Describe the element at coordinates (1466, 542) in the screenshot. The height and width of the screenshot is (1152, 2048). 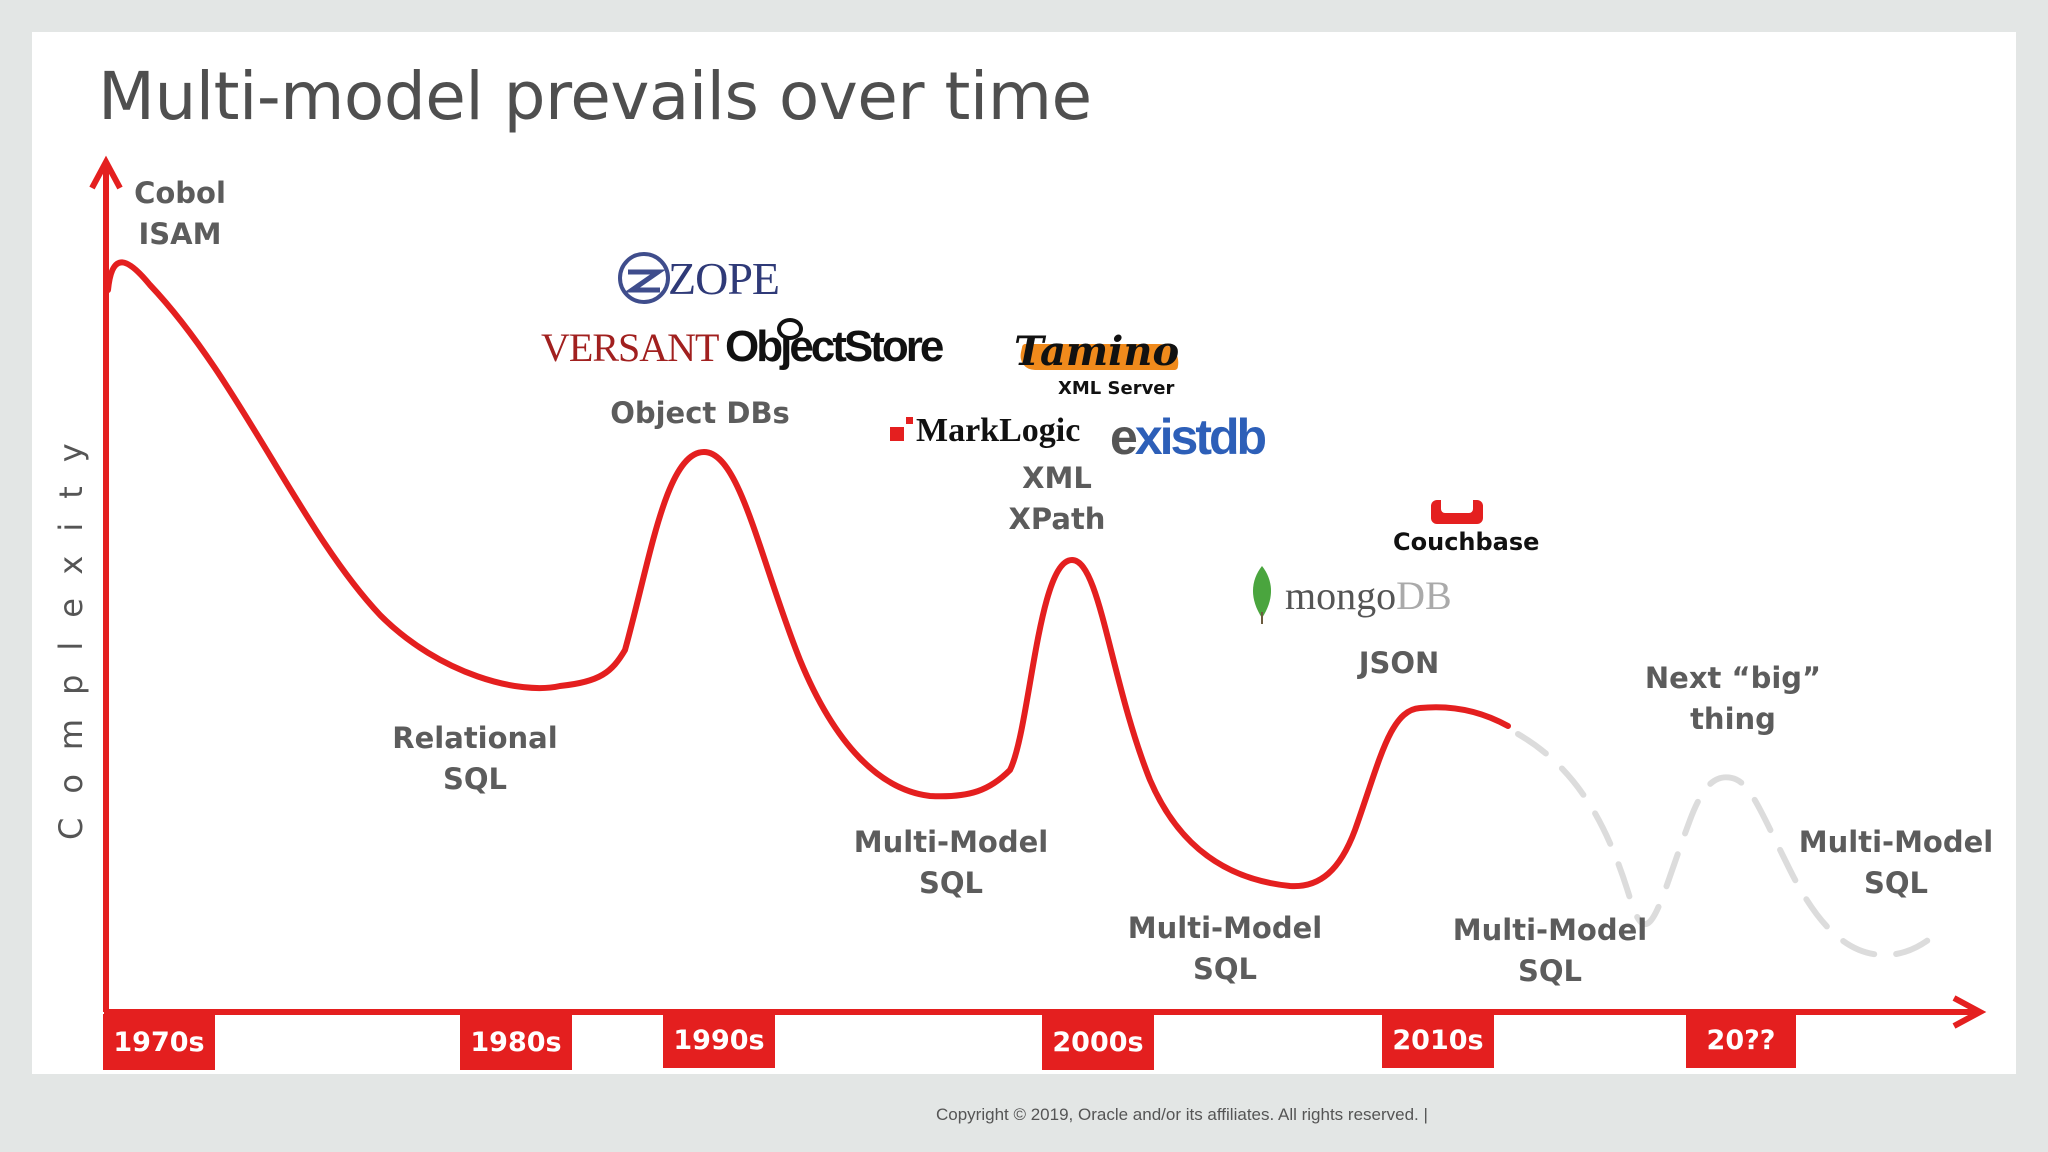
I see `couchbase-wordmark: Couchbase` at that location.